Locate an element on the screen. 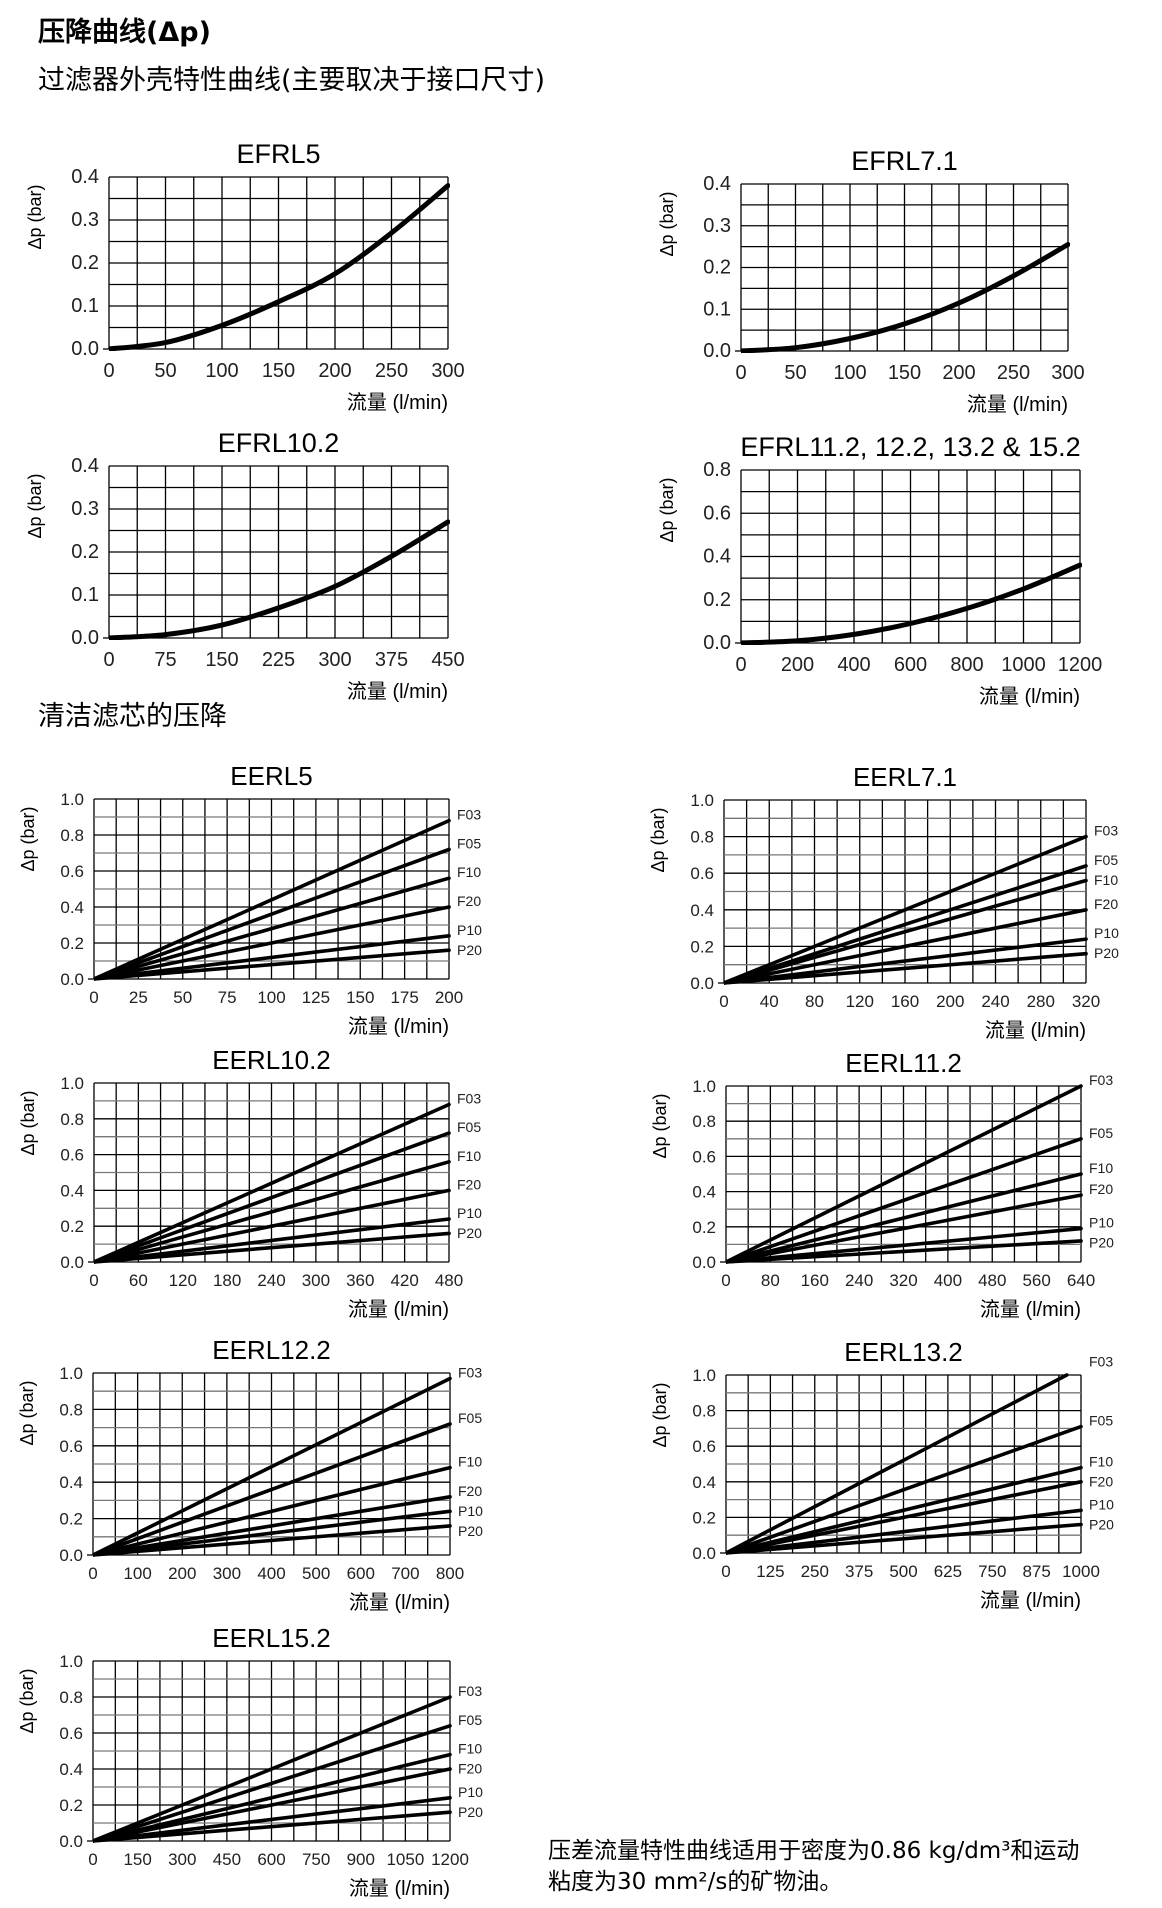  x-tick-label: 1000 is located at coordinates (1023, 665).